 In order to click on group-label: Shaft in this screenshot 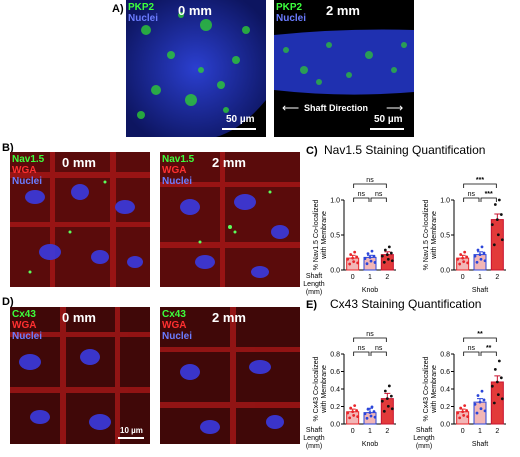, I will do `click(480, 444)`.